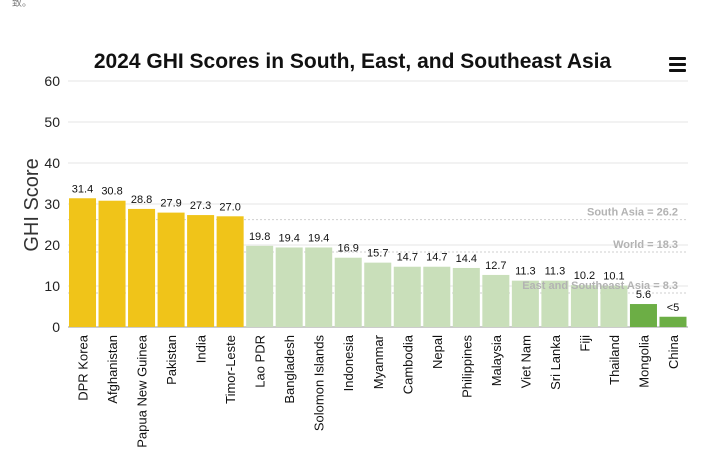  Describe the element at coordinates (259, 237) in the screenshot. I see `data-label: 19.8` at that location.